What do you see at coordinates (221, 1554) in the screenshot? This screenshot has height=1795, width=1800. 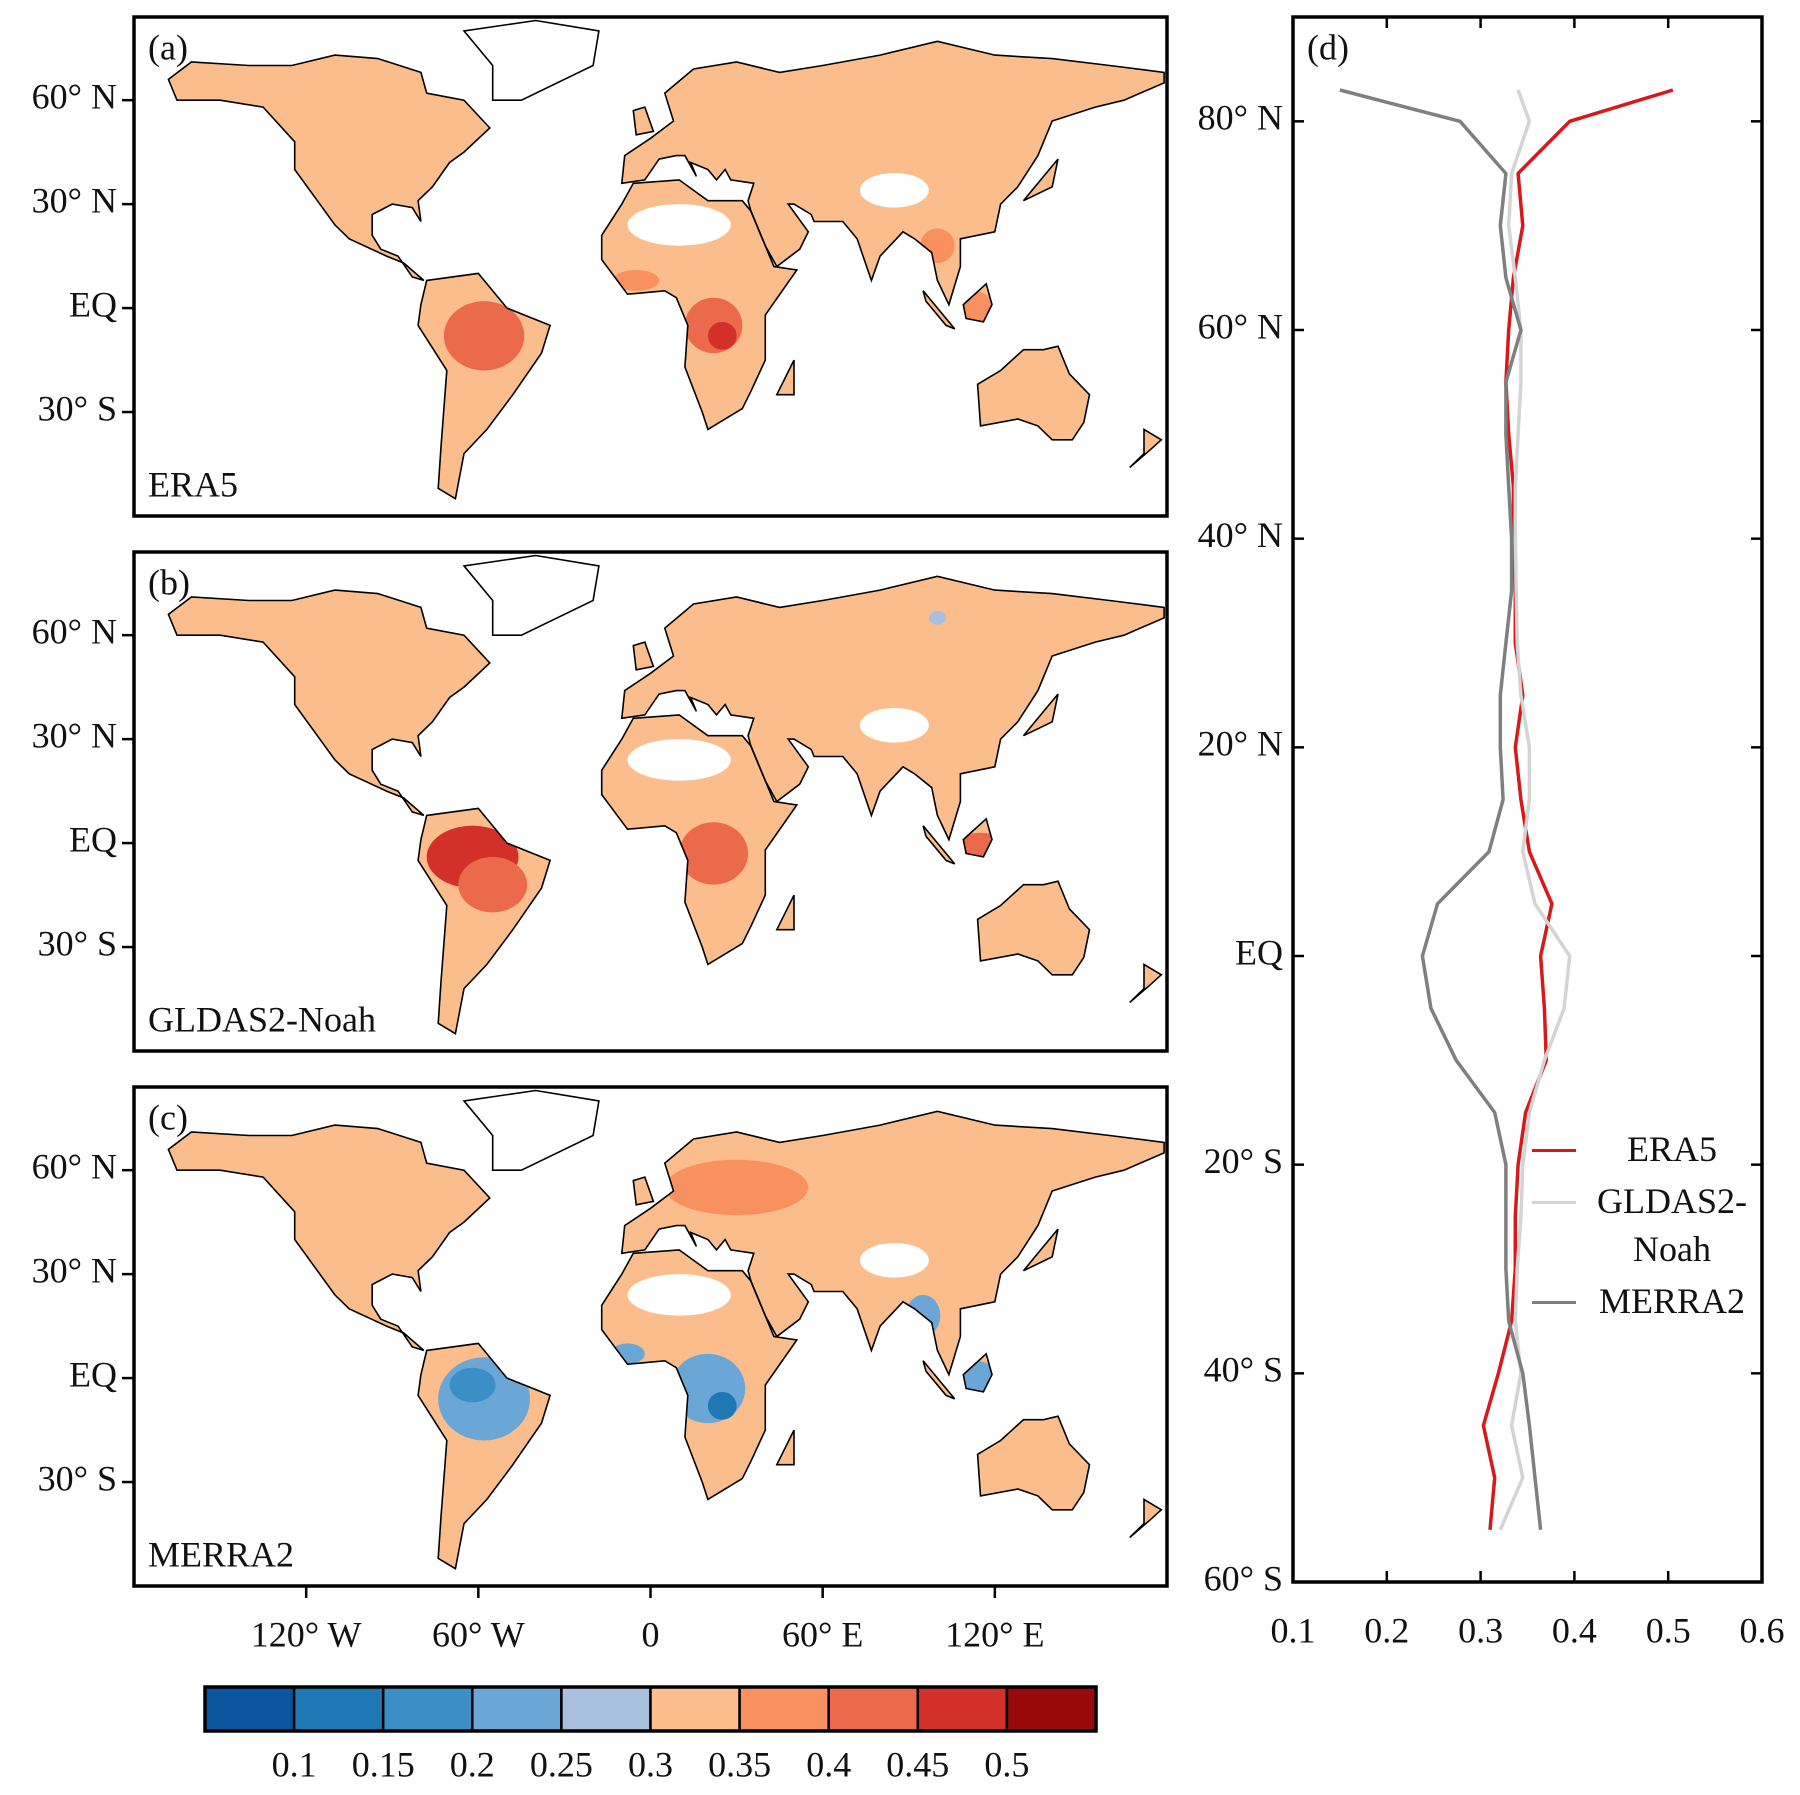 I see `dataset-label: MERRA2` at bounding box center [221, 1554].